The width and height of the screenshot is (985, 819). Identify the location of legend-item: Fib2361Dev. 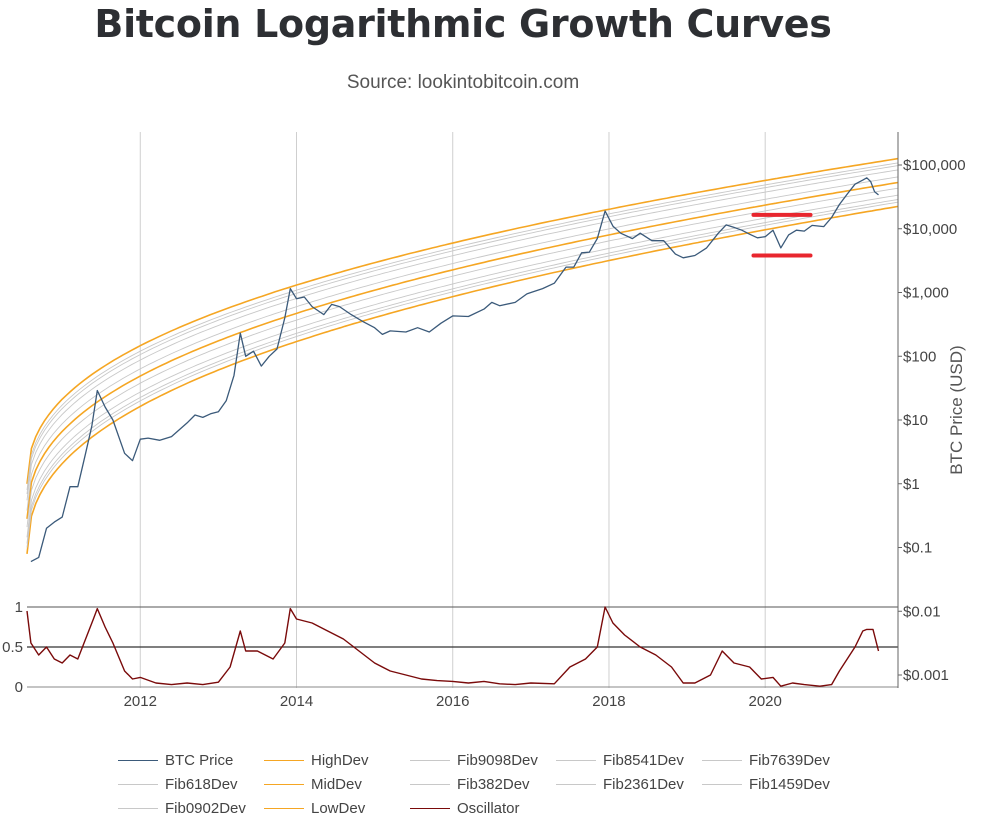
(620, 784).